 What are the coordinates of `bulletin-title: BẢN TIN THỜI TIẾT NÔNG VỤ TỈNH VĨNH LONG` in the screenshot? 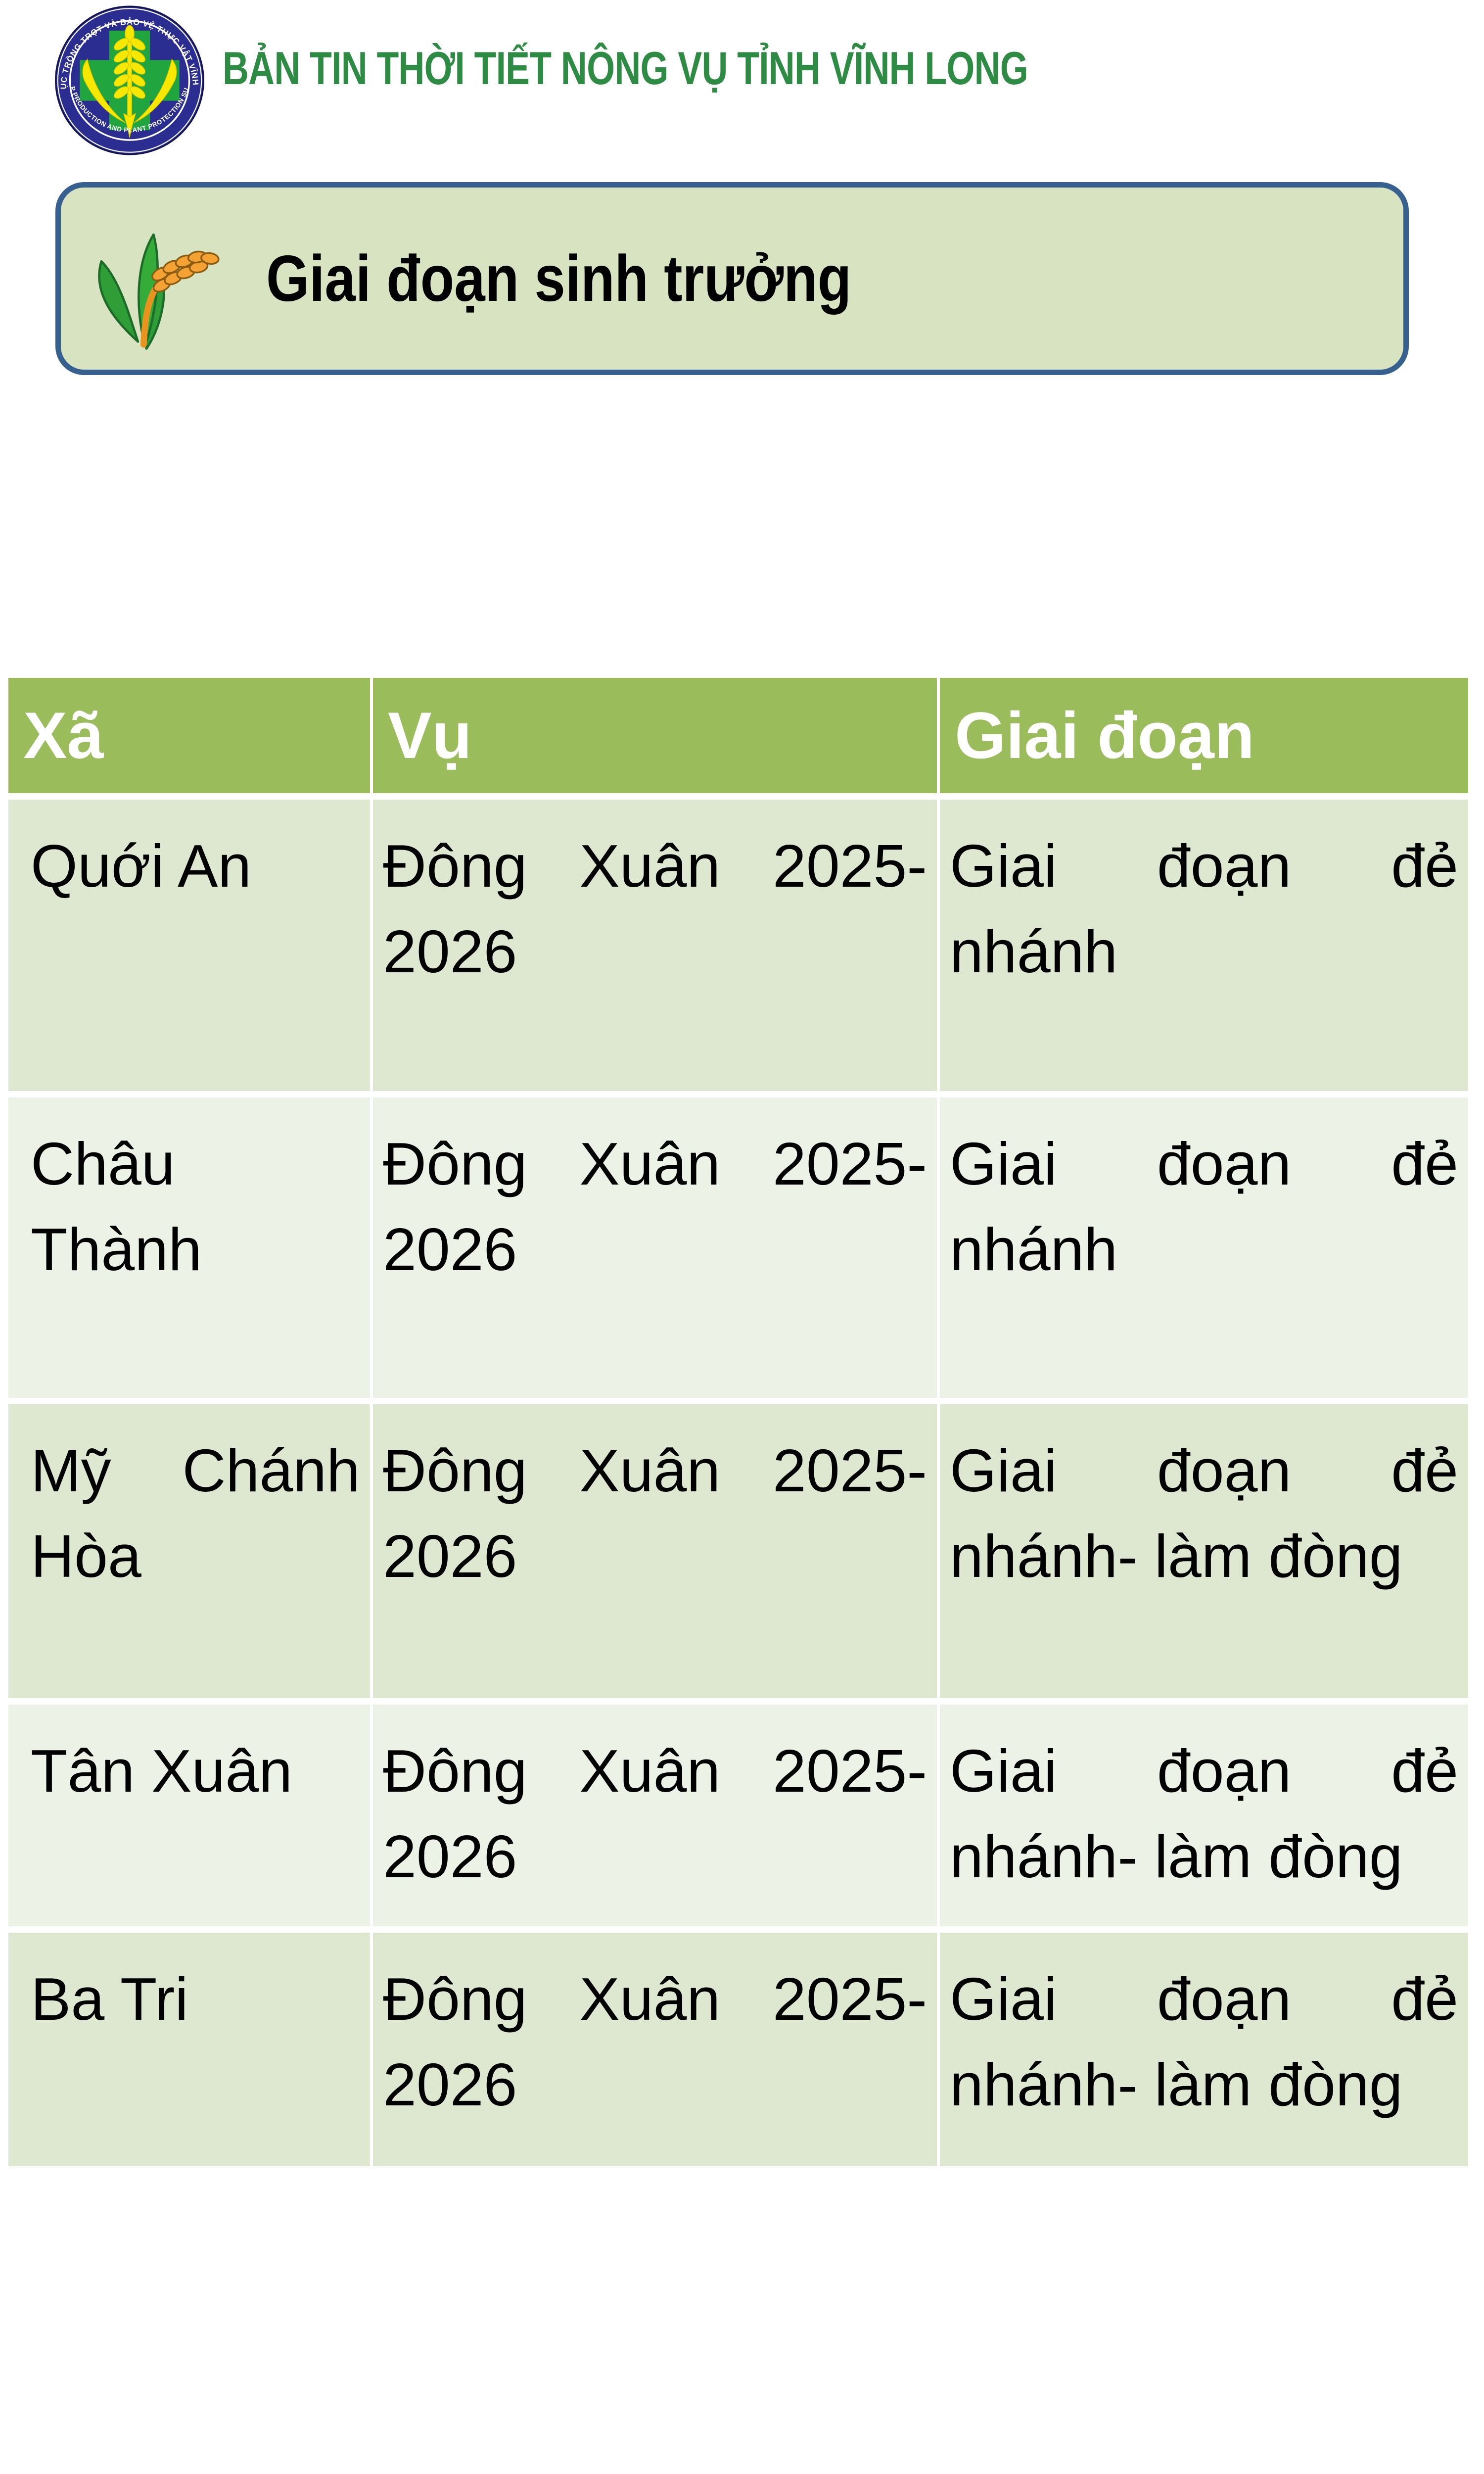 It's located at (625, 68).